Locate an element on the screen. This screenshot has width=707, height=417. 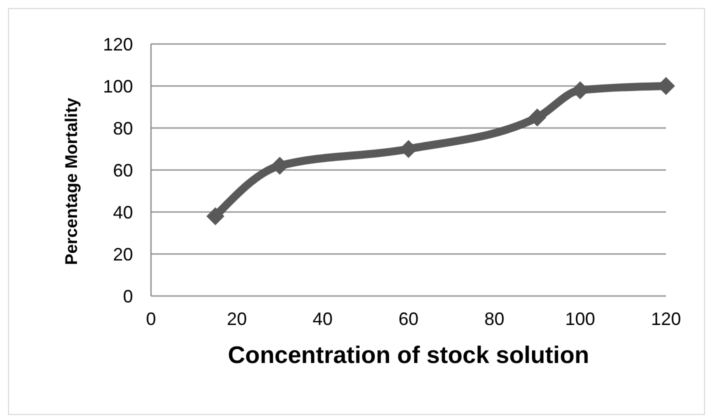
x-tick-label: 20 is located at coordinates (236, 318).